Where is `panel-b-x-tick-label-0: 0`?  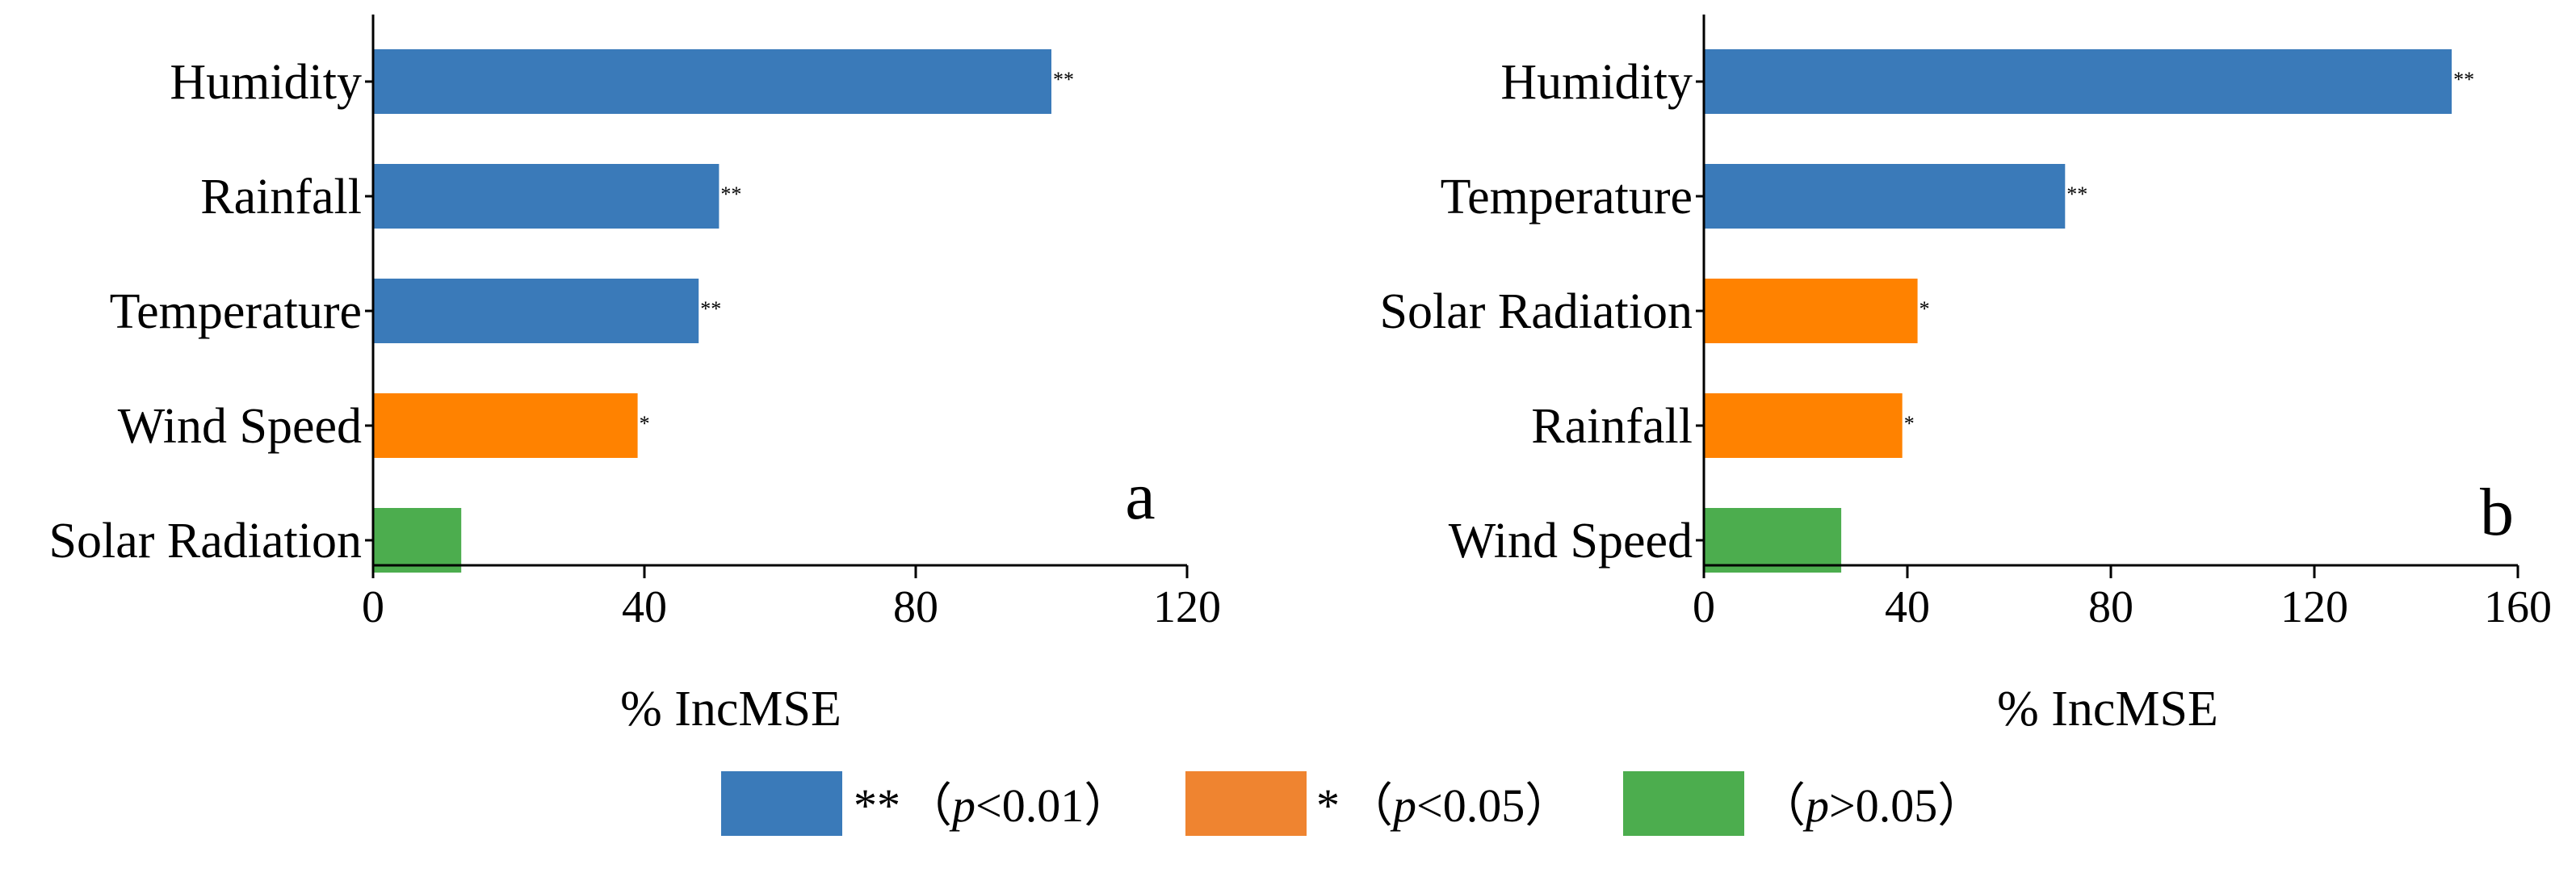
panel-b-x-tick-label-0: 0 is located at coordinates (1704, 607).